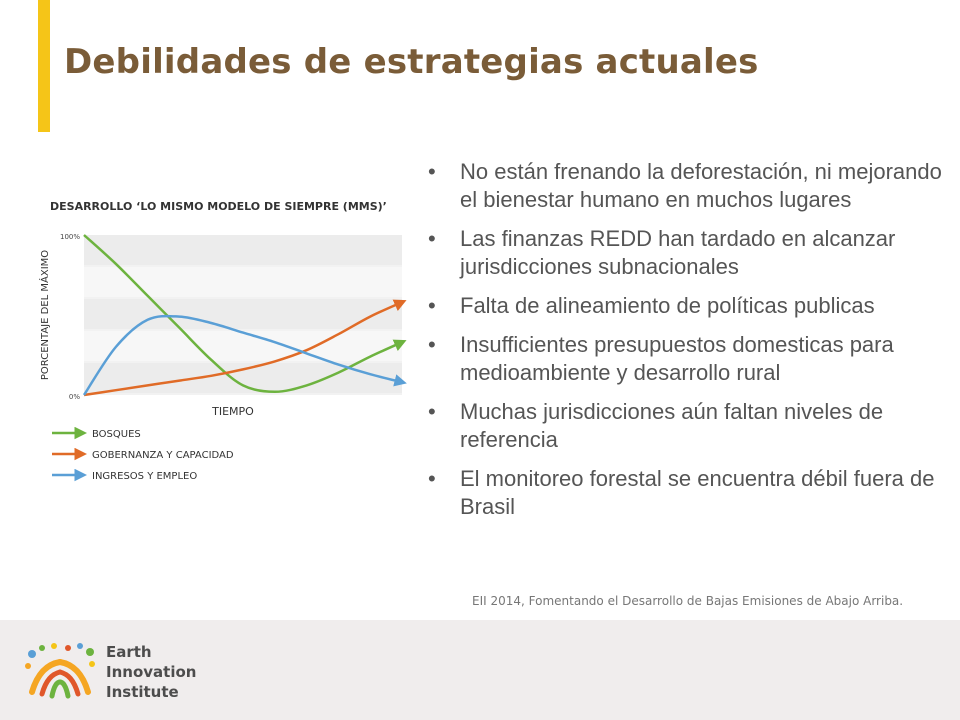 The height and width of the screenshot is (720, 960). I want to click on footer: Earth Innovation Institute, so click(480, 670).